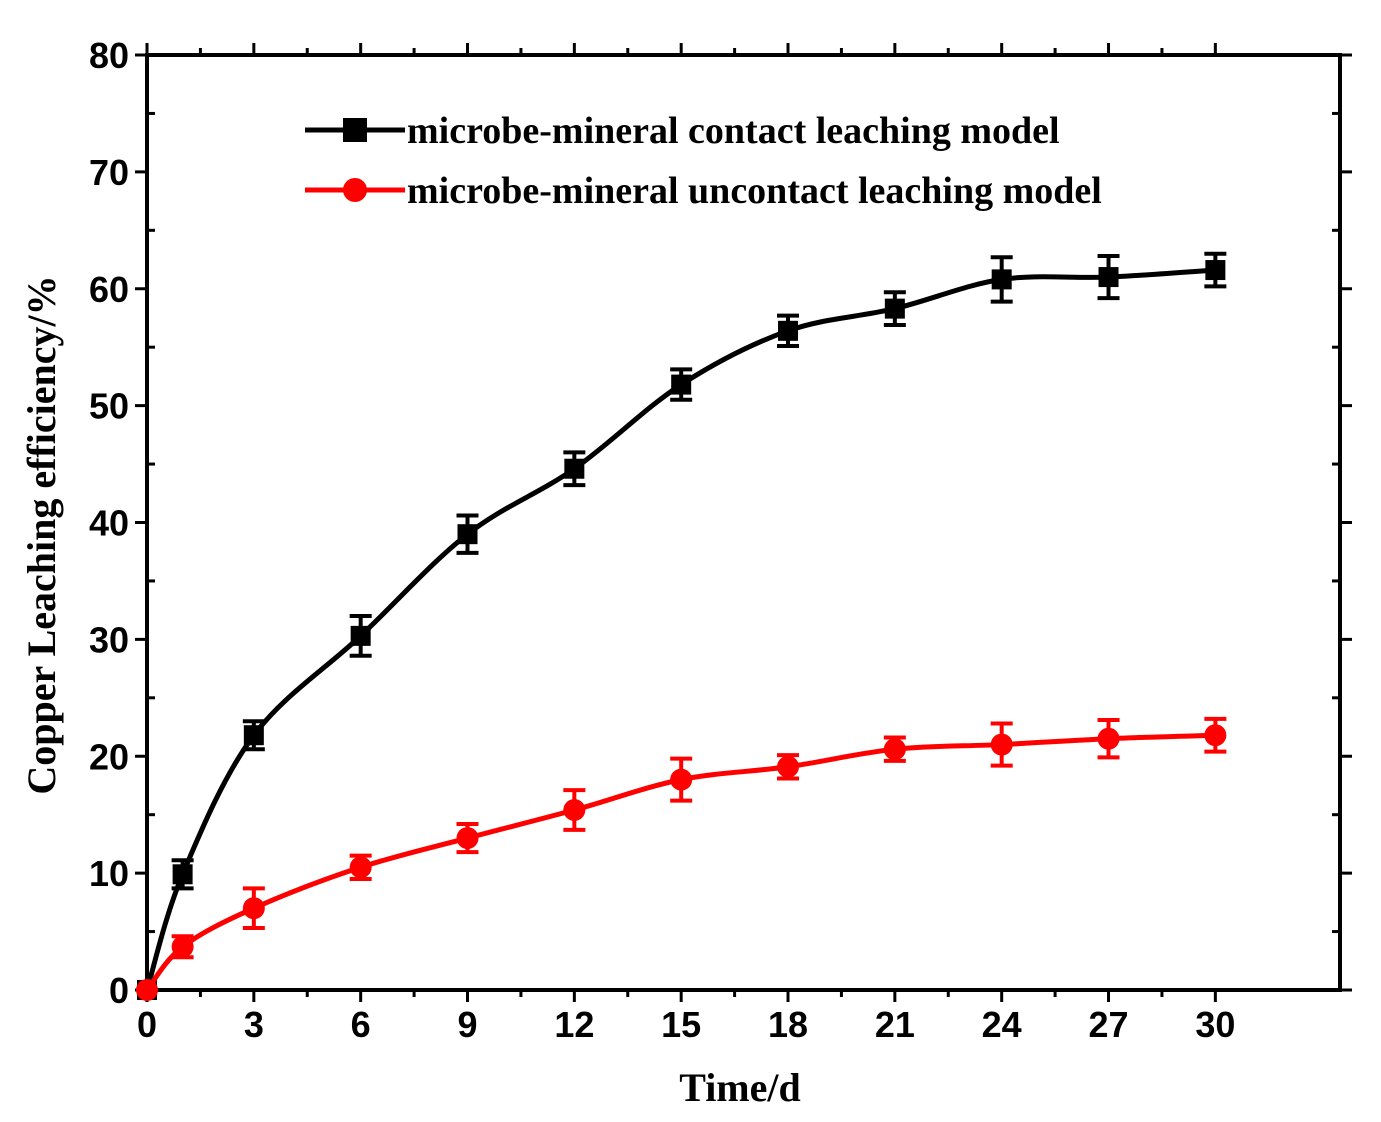 The image size is (1381, 1122). Describe the element at coordinates (574, 1024) in the screenshot. I see `x-tick-label: 12` at that location.